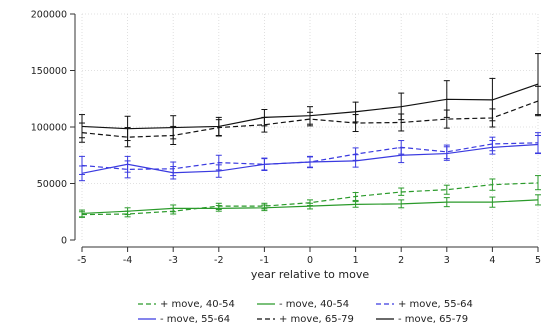 The width and height of the screenshot is (543, 335). I want to click on x-tick-label: -1, so click(264, 260).